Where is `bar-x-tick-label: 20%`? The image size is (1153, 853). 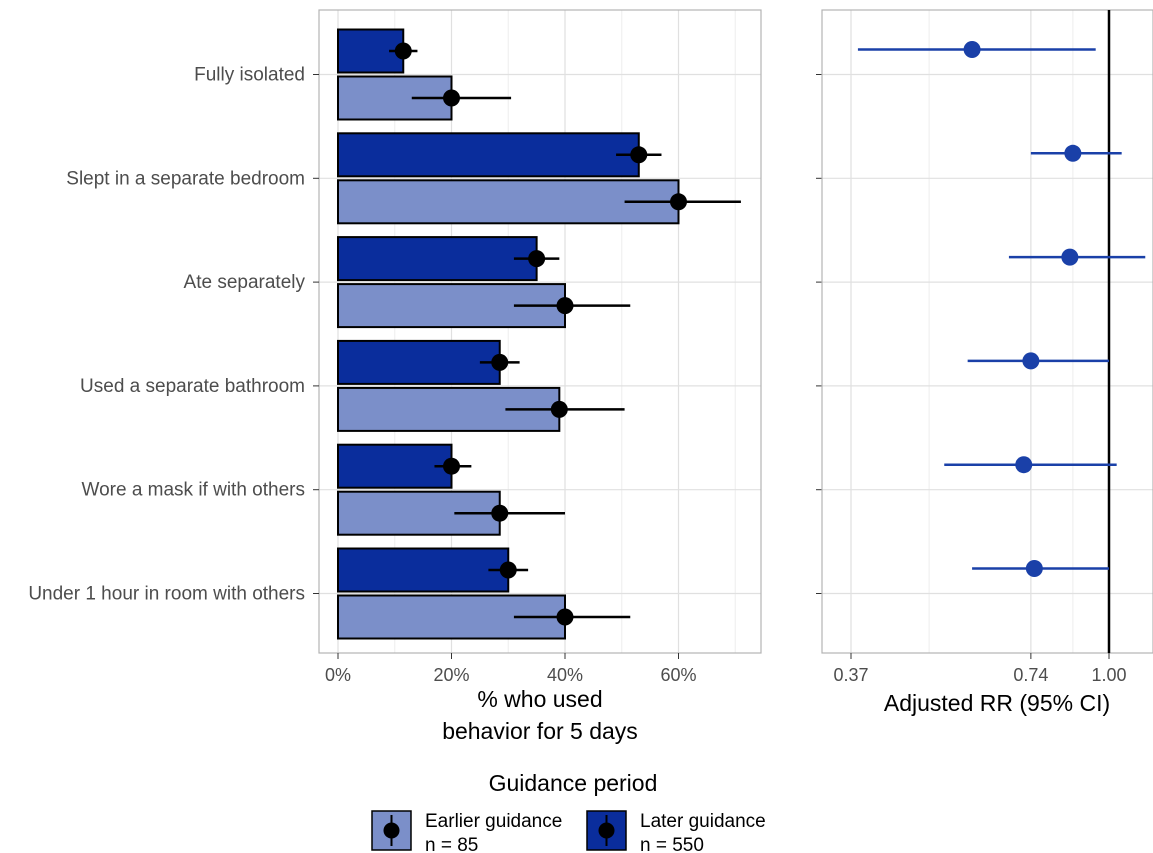
bar-x-tick-label: 20% is located at coordinates (451, 675).